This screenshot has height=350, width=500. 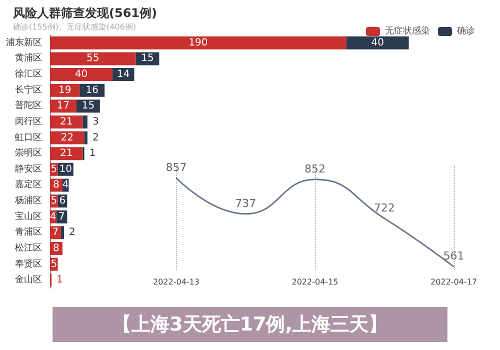 I want to click on y-tick-label: 青浦区, so click(x=28, y=232).